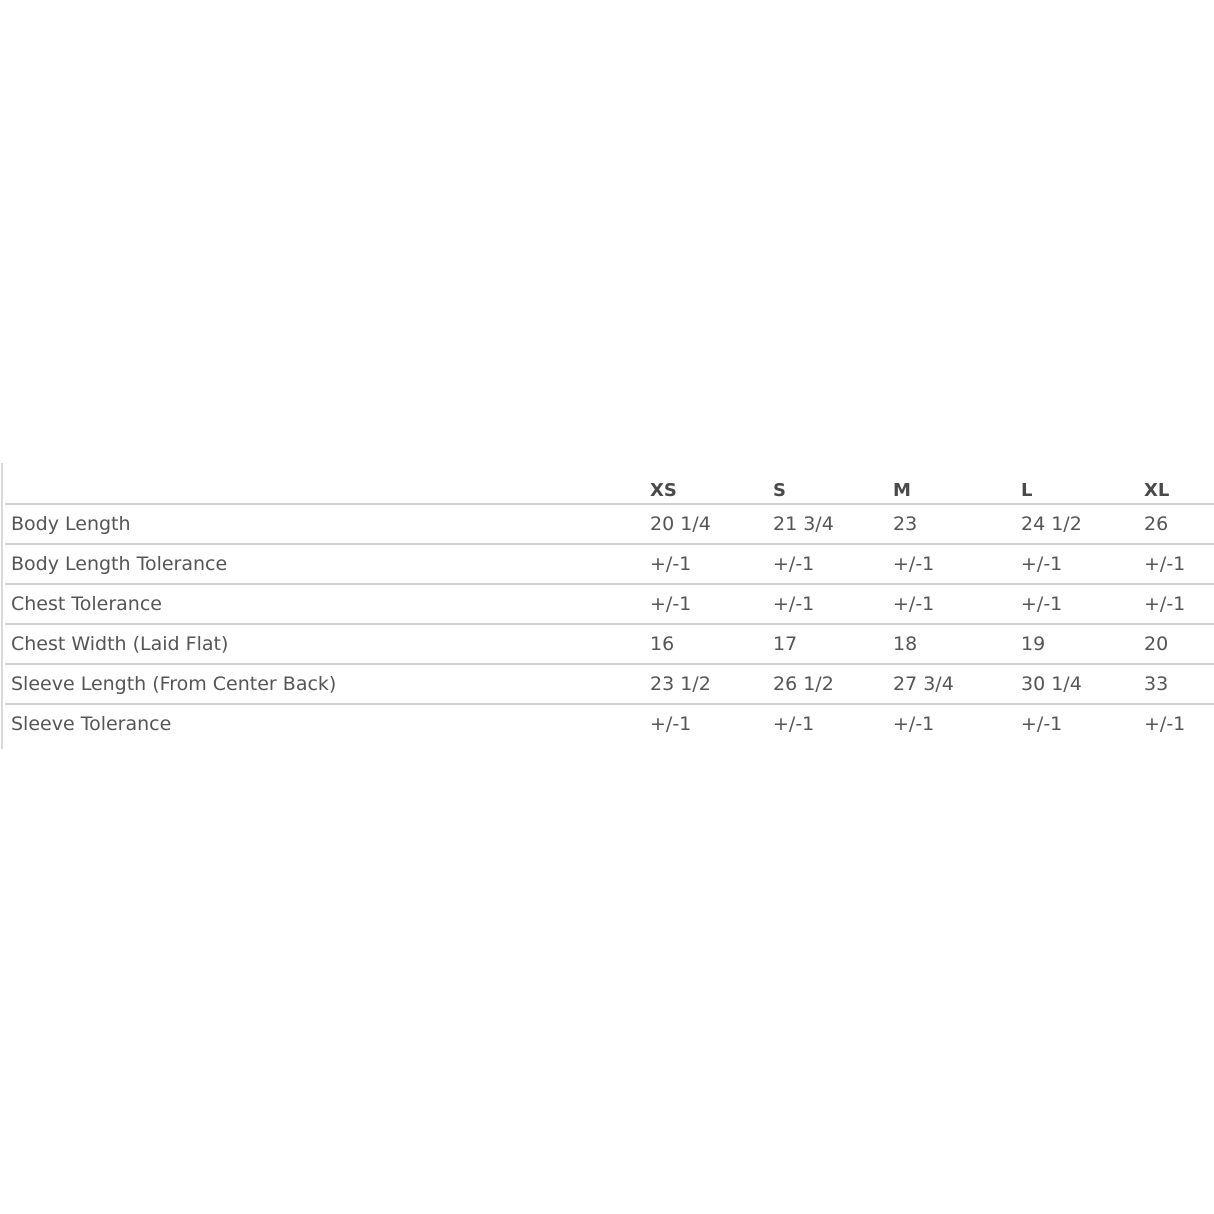 Image resolution: width=1214 pixels, height=1214 pixels. Describe the element at coordinates (327, 644) in the screenshot. I see `row-label: Chest Width (Laid Flat)` at that location.